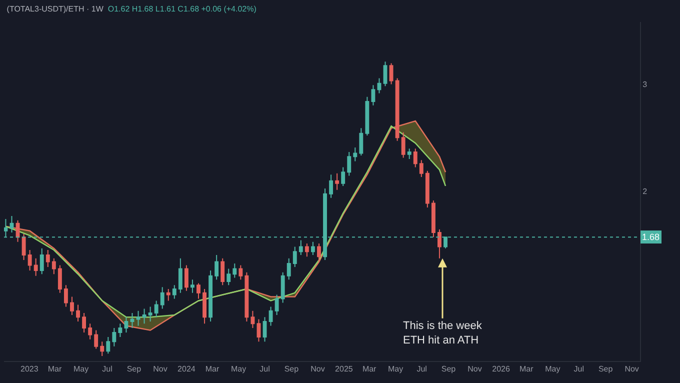  Describe the element at coordinates (651, 237) in the screenshot. I see `ref-line-label: 1.68` at that location.